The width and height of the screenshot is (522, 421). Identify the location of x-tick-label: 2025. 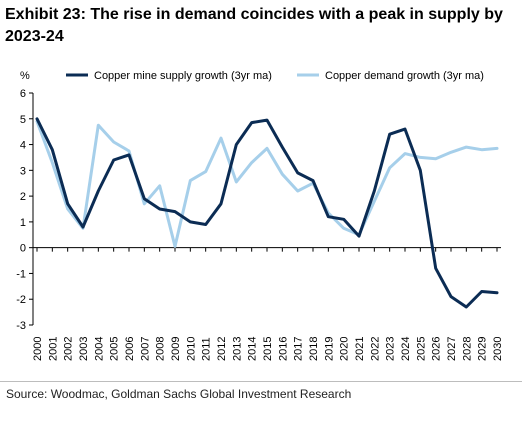
(421, 349).